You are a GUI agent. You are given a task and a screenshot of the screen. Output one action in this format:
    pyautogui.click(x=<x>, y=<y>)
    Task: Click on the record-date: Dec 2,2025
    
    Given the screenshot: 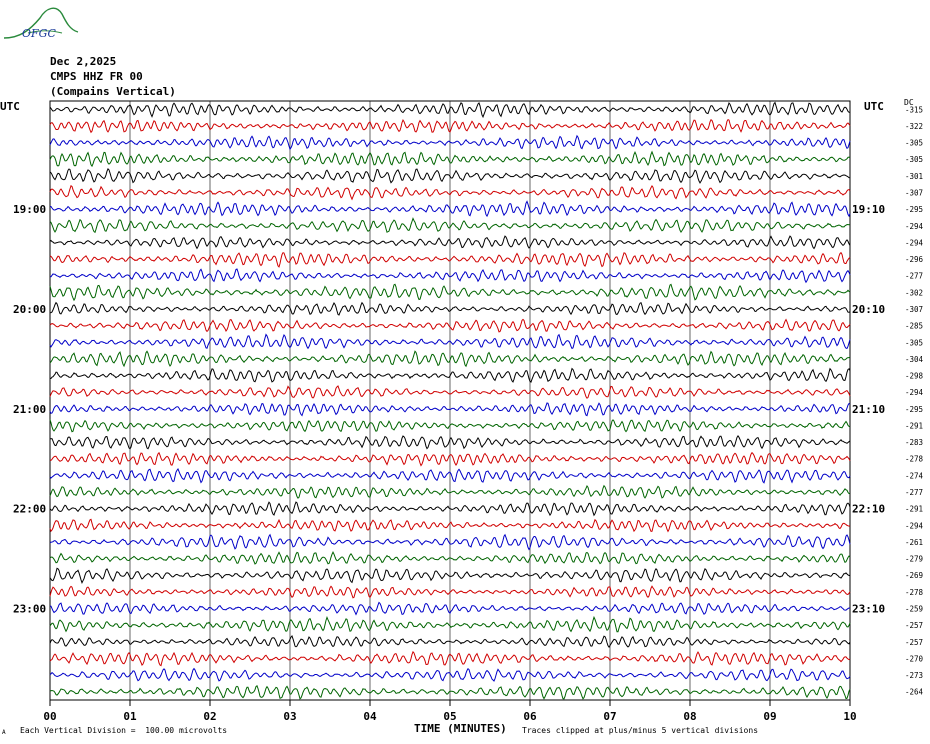 What is the action you would take?
    pyautogui.click(x=83, y=61)
    